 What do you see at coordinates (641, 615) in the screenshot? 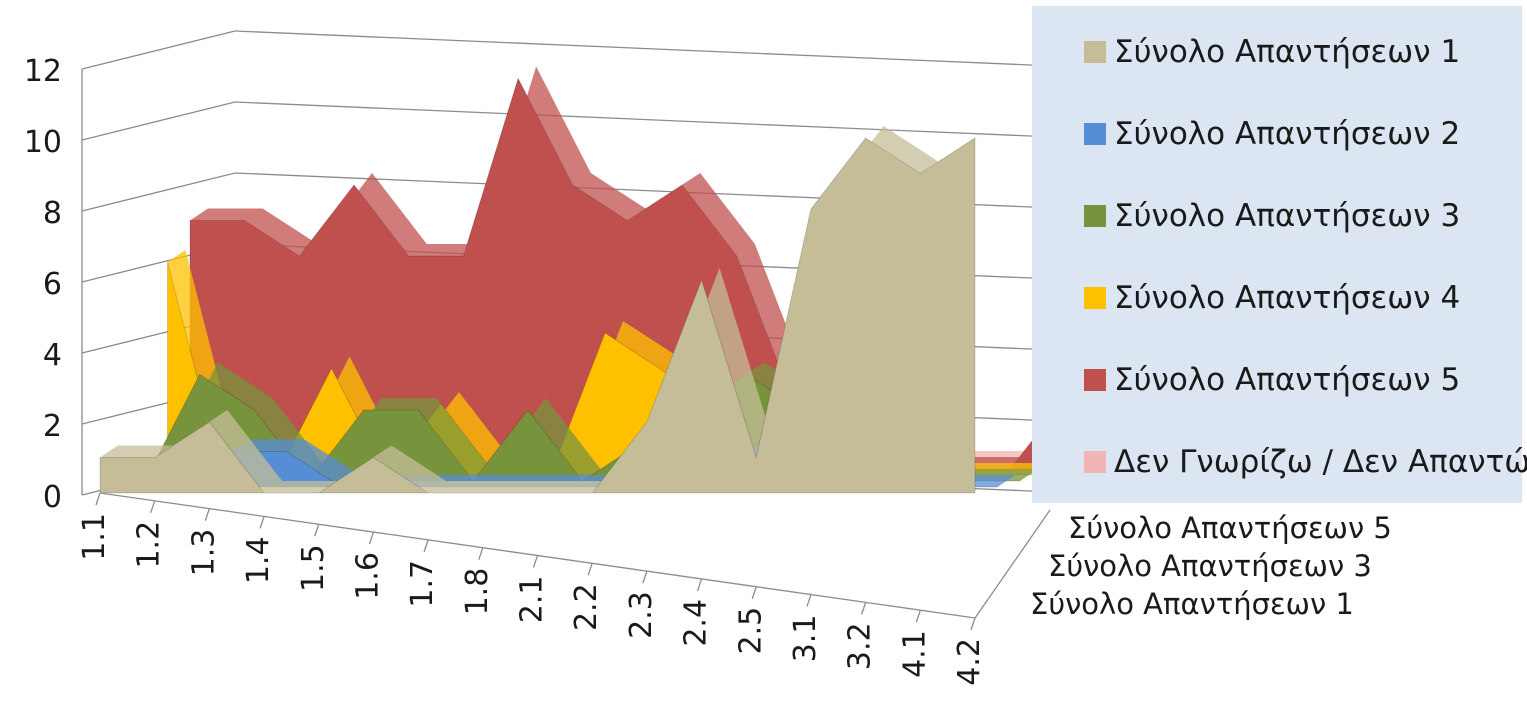
I see `x-tick-label: 2.3` at bounding box center [641, 615].